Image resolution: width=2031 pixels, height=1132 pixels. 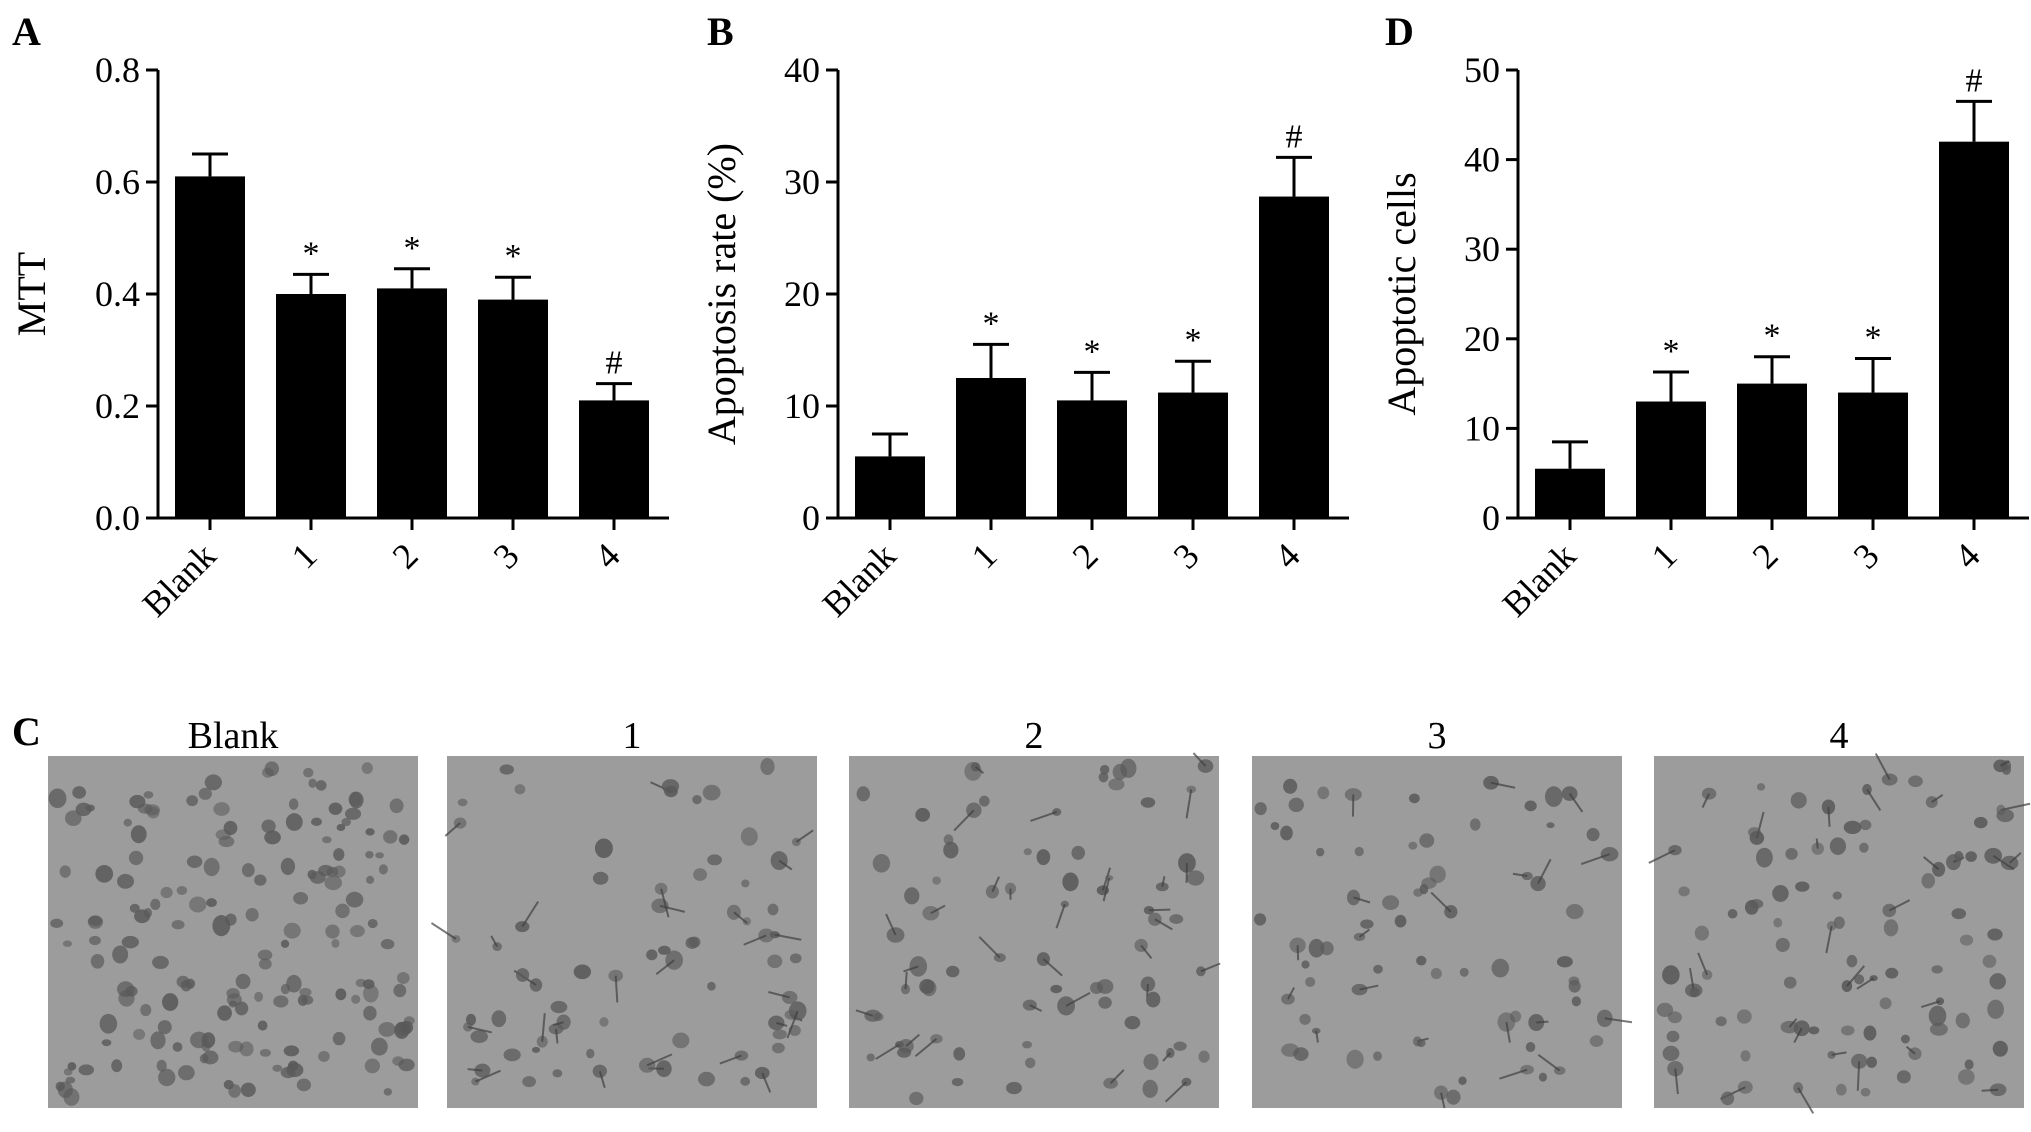 I want to click on y-tick-label: 0, so click(x=811, y=518).